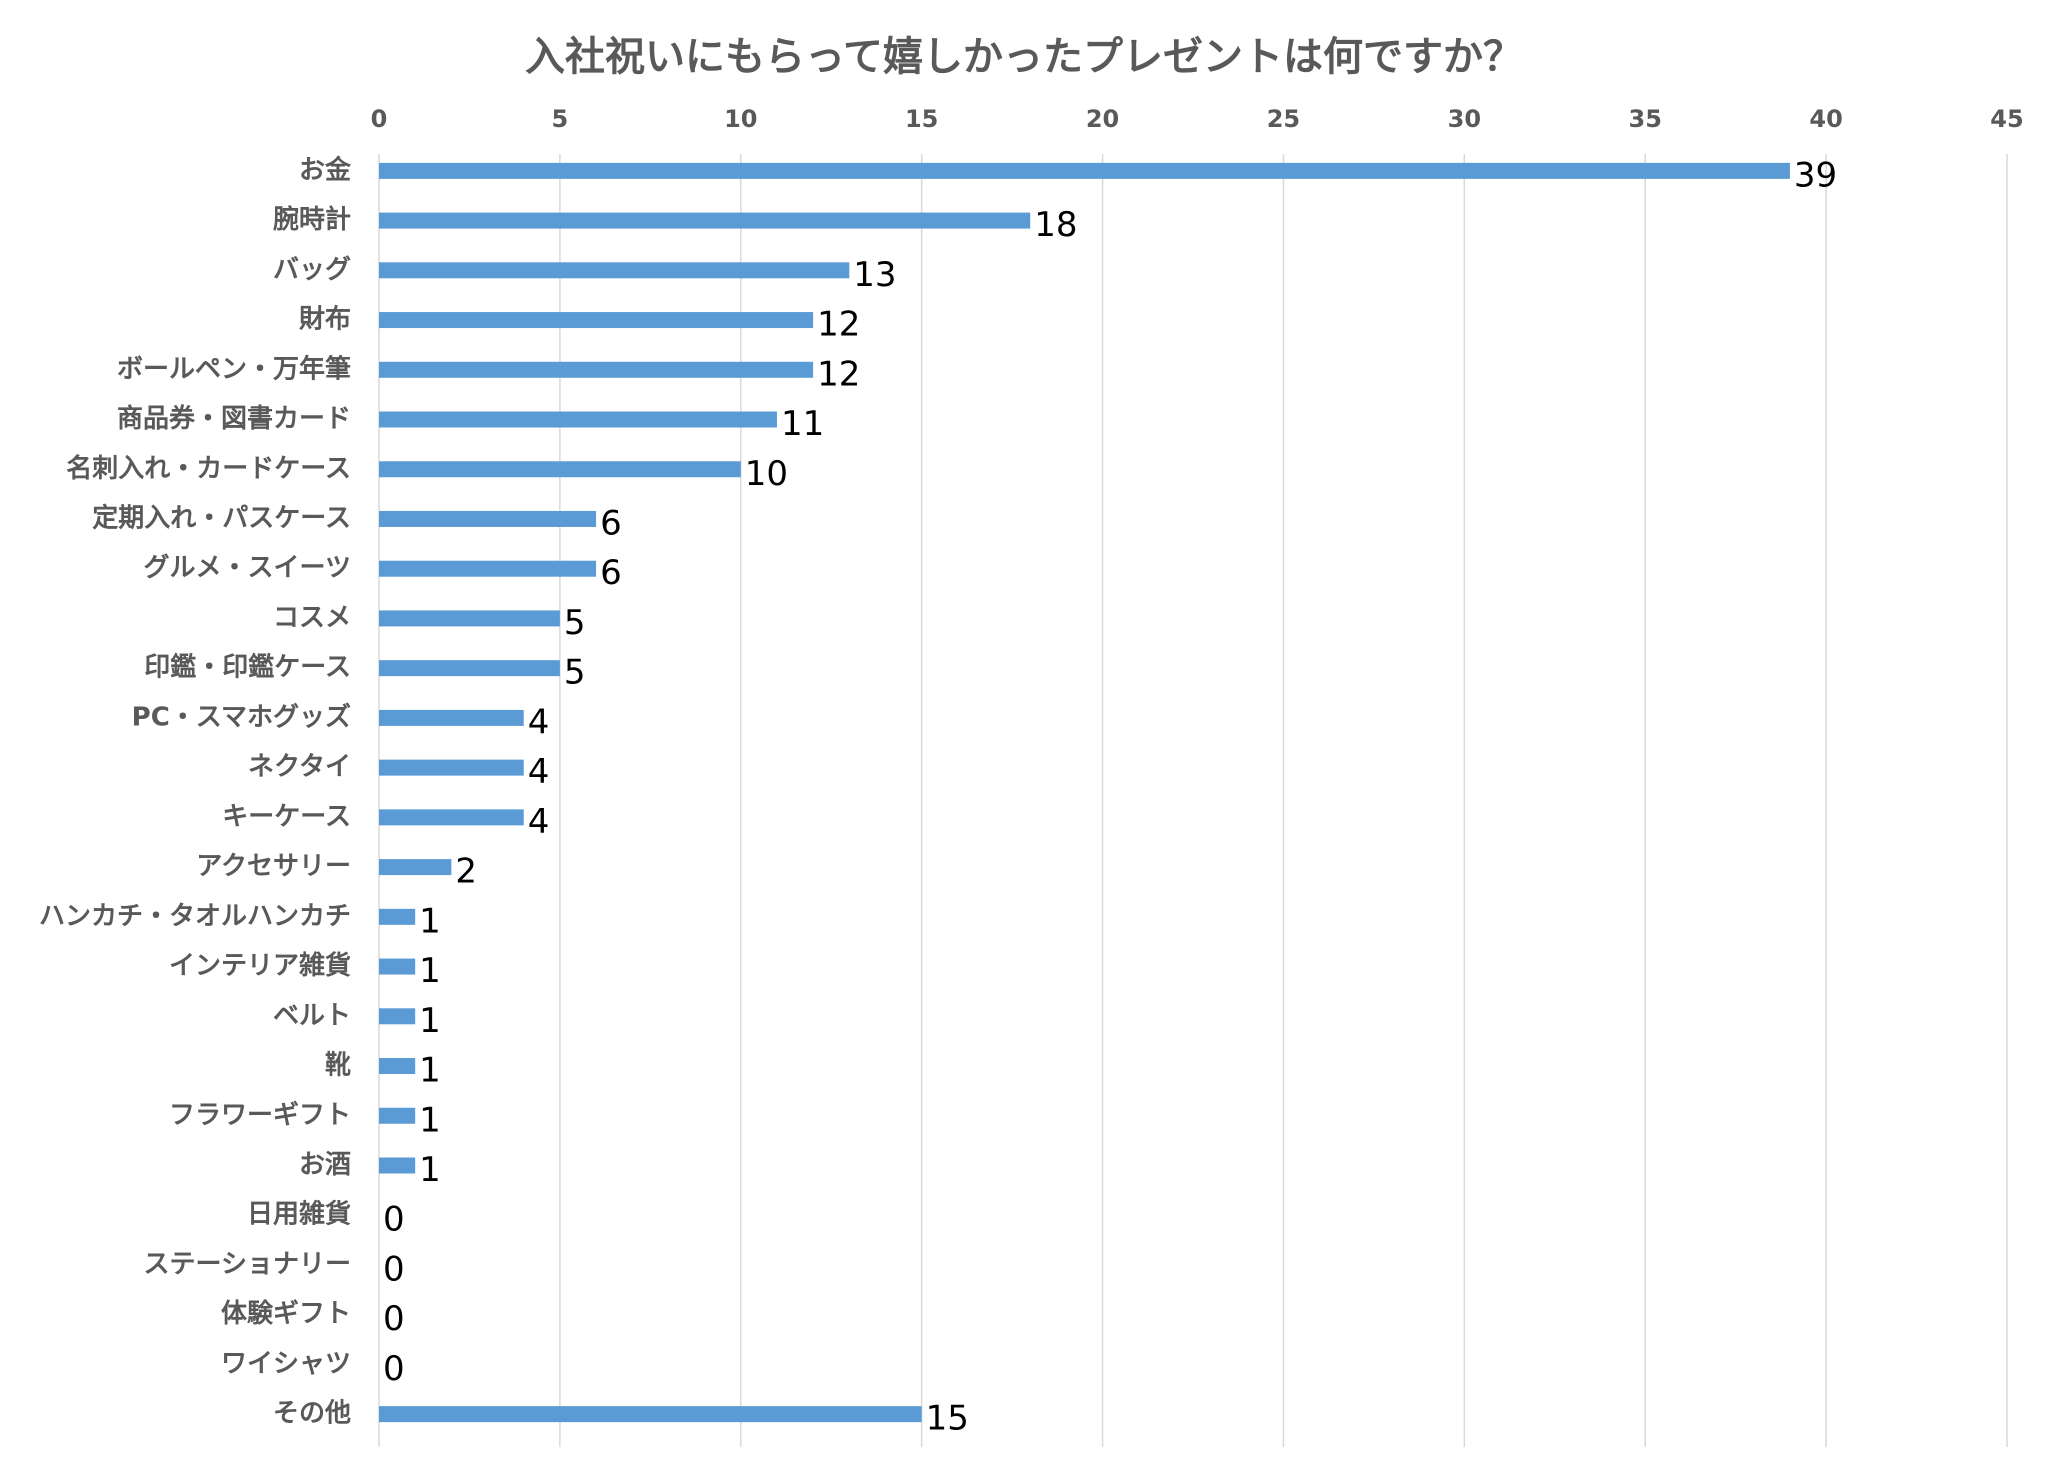 This screenshot has height=1463, width=2048. Describe the element at coordinates (1102, 119) in the screenshot. I see `x-tick-label: 20` at that location.